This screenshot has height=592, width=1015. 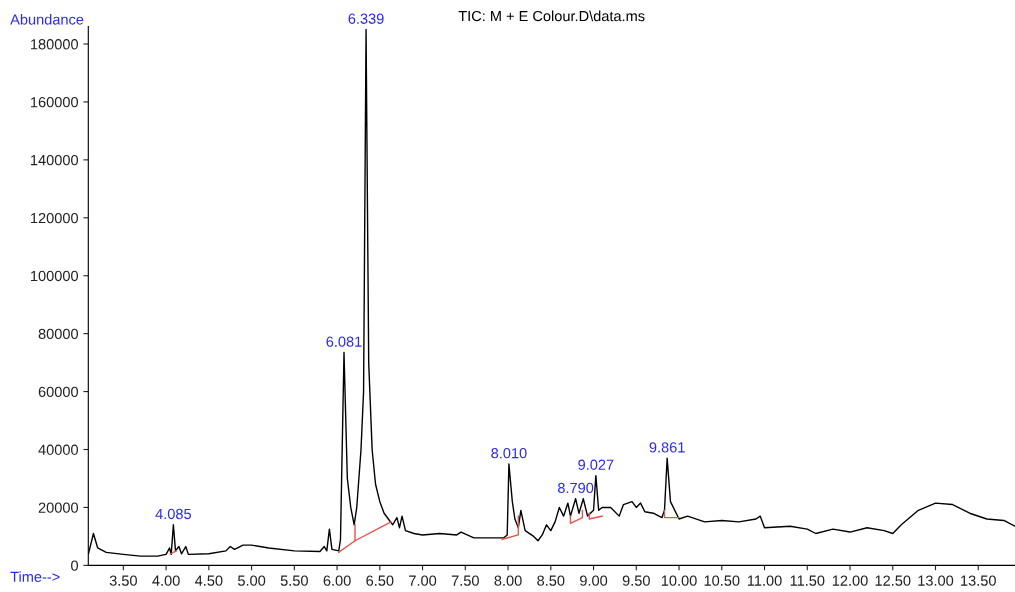 What do you see at coordinates (594, 580) in the screenshot?
I see `x-tick-label: 9.00` at bounding box center [594, 580].